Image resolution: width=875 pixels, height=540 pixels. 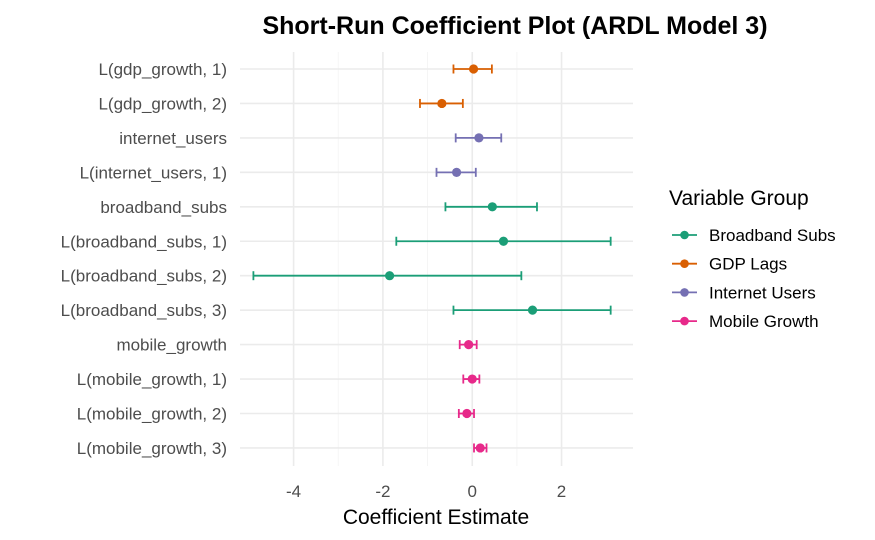 What do you see at coordinates (739, 198) in the screenshot?
I see `legend-title: Variable Group` at bounding box center [739, 198].